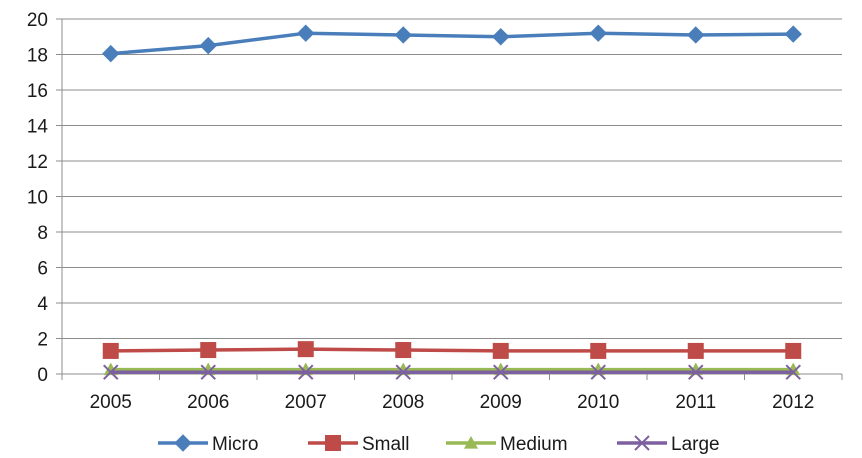 Image resolution: width=862 pixels, height=458 pixels. I want to click on legend-item-small: Small, so click(359, 444).